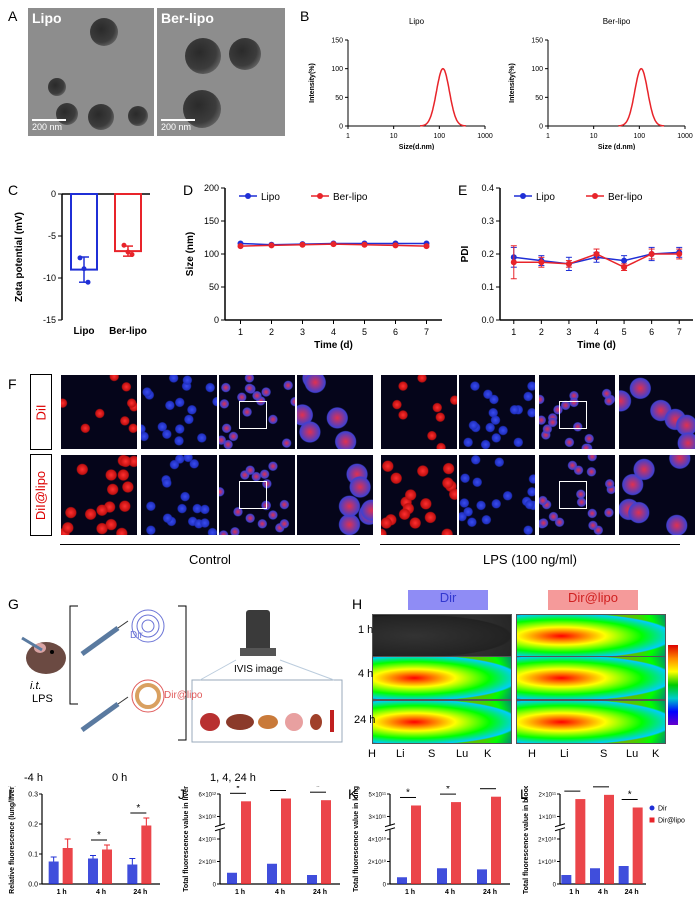 This screenshot has width=700, height=902. I want to click on panel-letter-a: A, so click(13, 16).